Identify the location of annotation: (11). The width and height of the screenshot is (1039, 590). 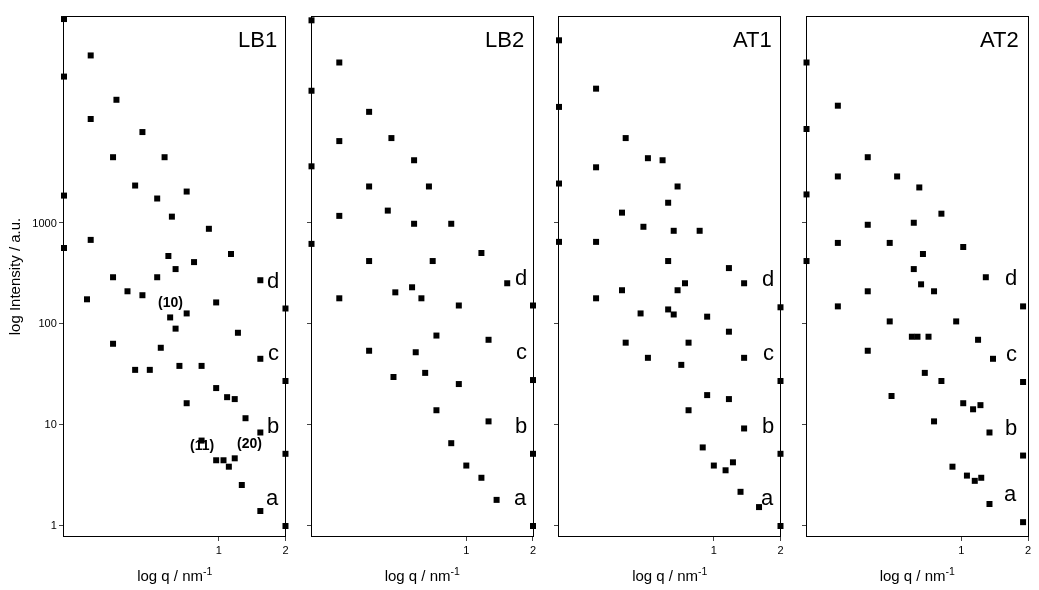
(202, 445).